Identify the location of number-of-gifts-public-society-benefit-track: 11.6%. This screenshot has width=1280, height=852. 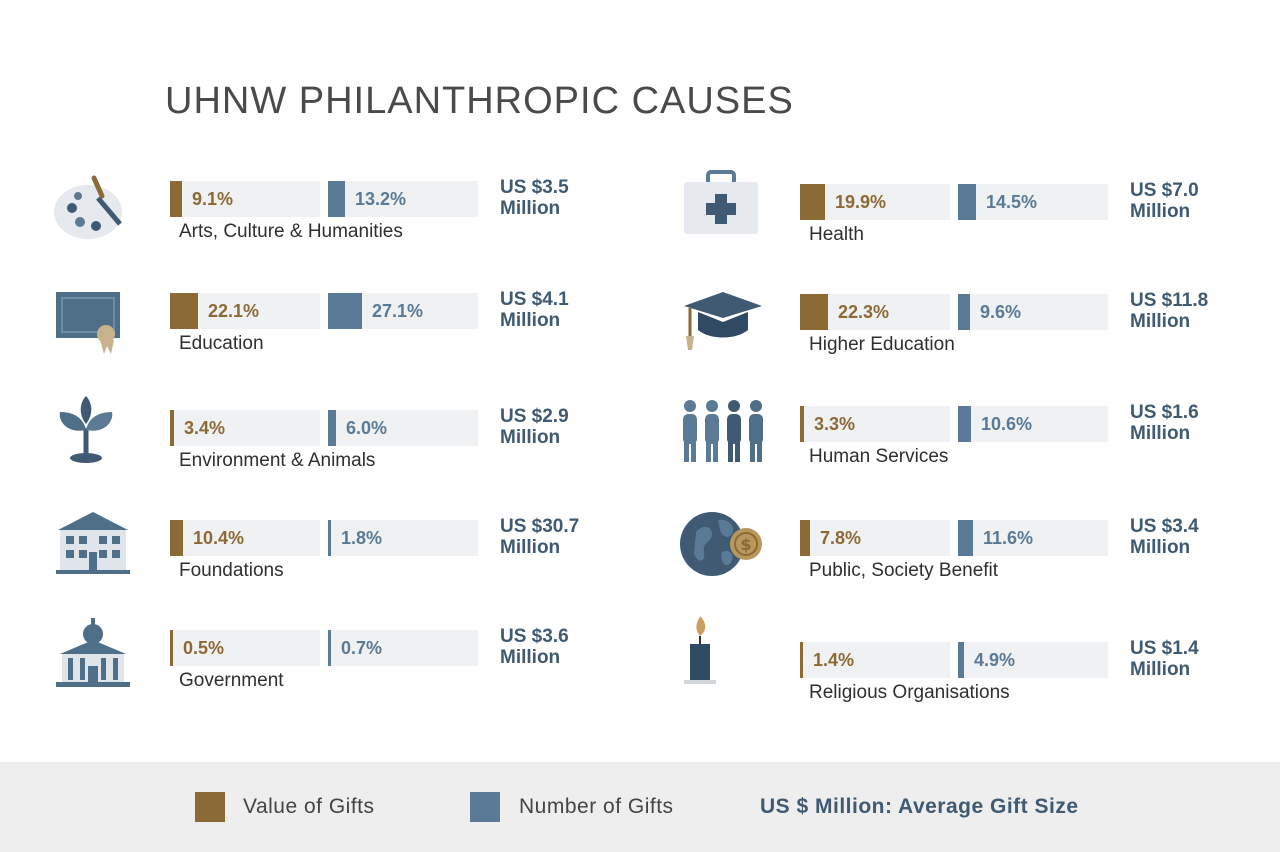
(1033, 538).